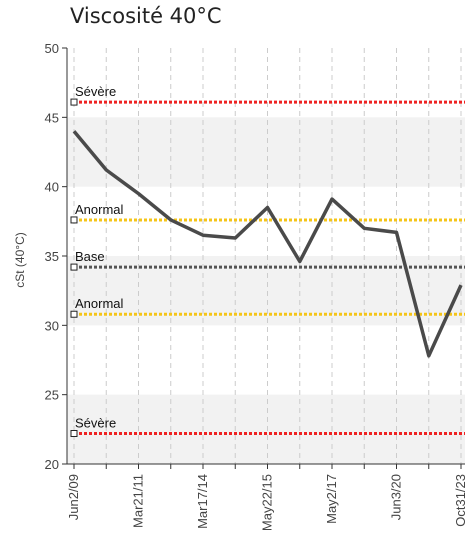 The height and width of the screenshot is (549, 473). Describe the element at coordinates (52, 117) in the screenshot. I see `y-tick-label: 45` at that location.